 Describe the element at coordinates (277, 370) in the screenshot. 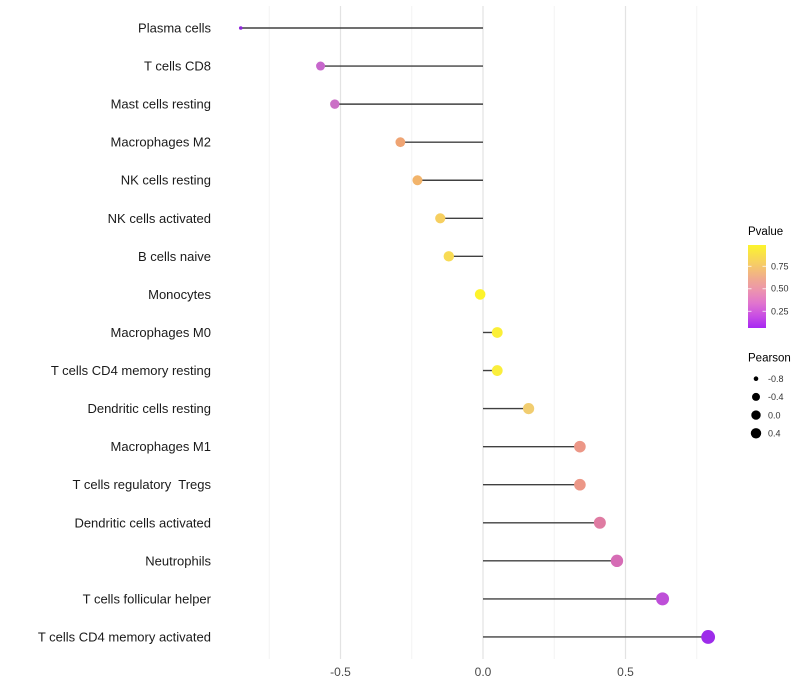

I see `lollipop-row: T cells CD4 memory resting` at that location.